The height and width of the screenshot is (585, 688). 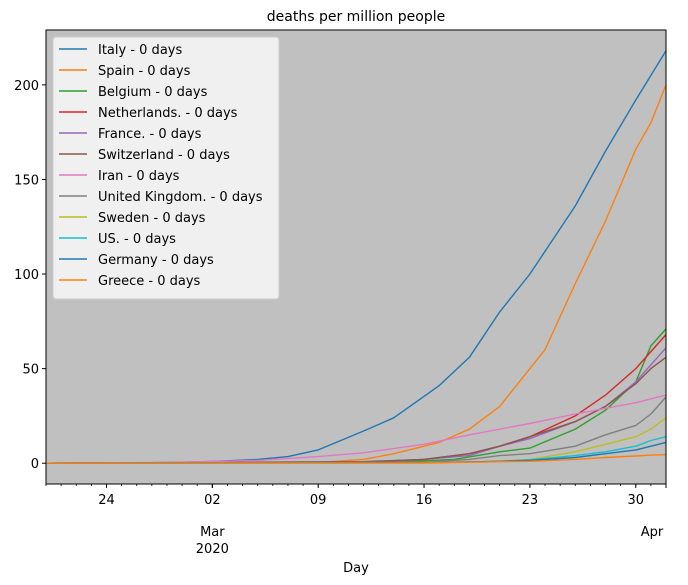 What do you see at coordinates (106, 500) in the screenshot?
I see `x-tick-label: 24` at bounding box center [106, 500].